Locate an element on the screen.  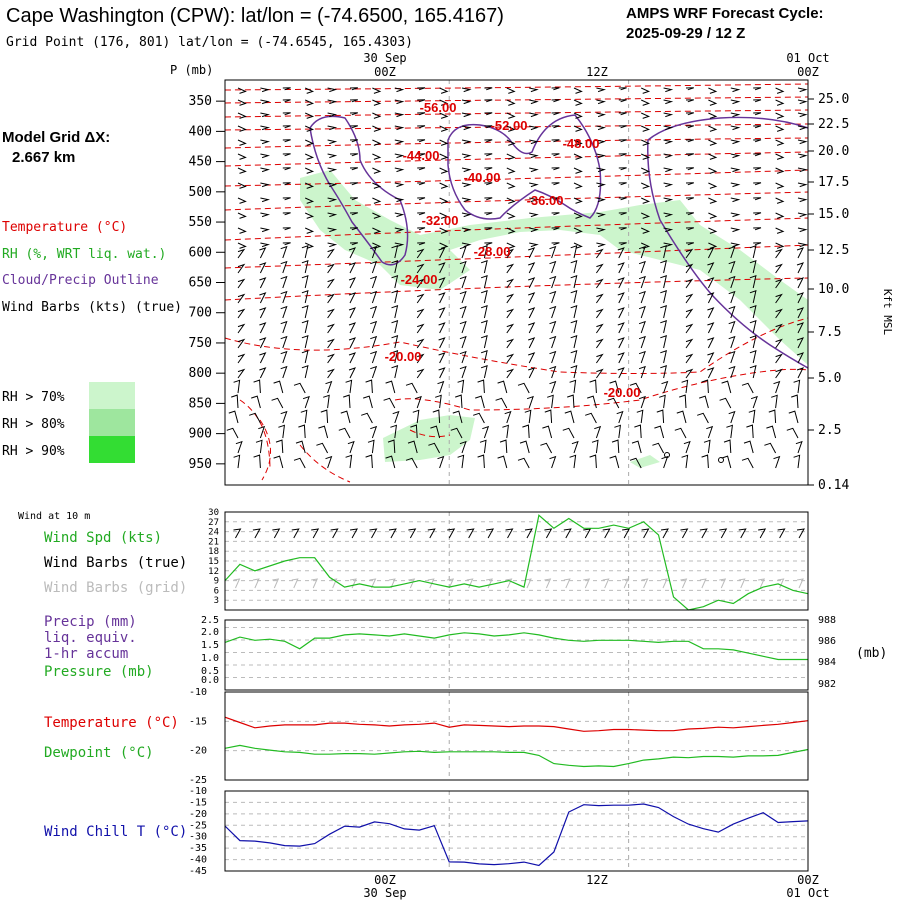
pressure-tick-label: 900 is located at coordinates (200, 434).